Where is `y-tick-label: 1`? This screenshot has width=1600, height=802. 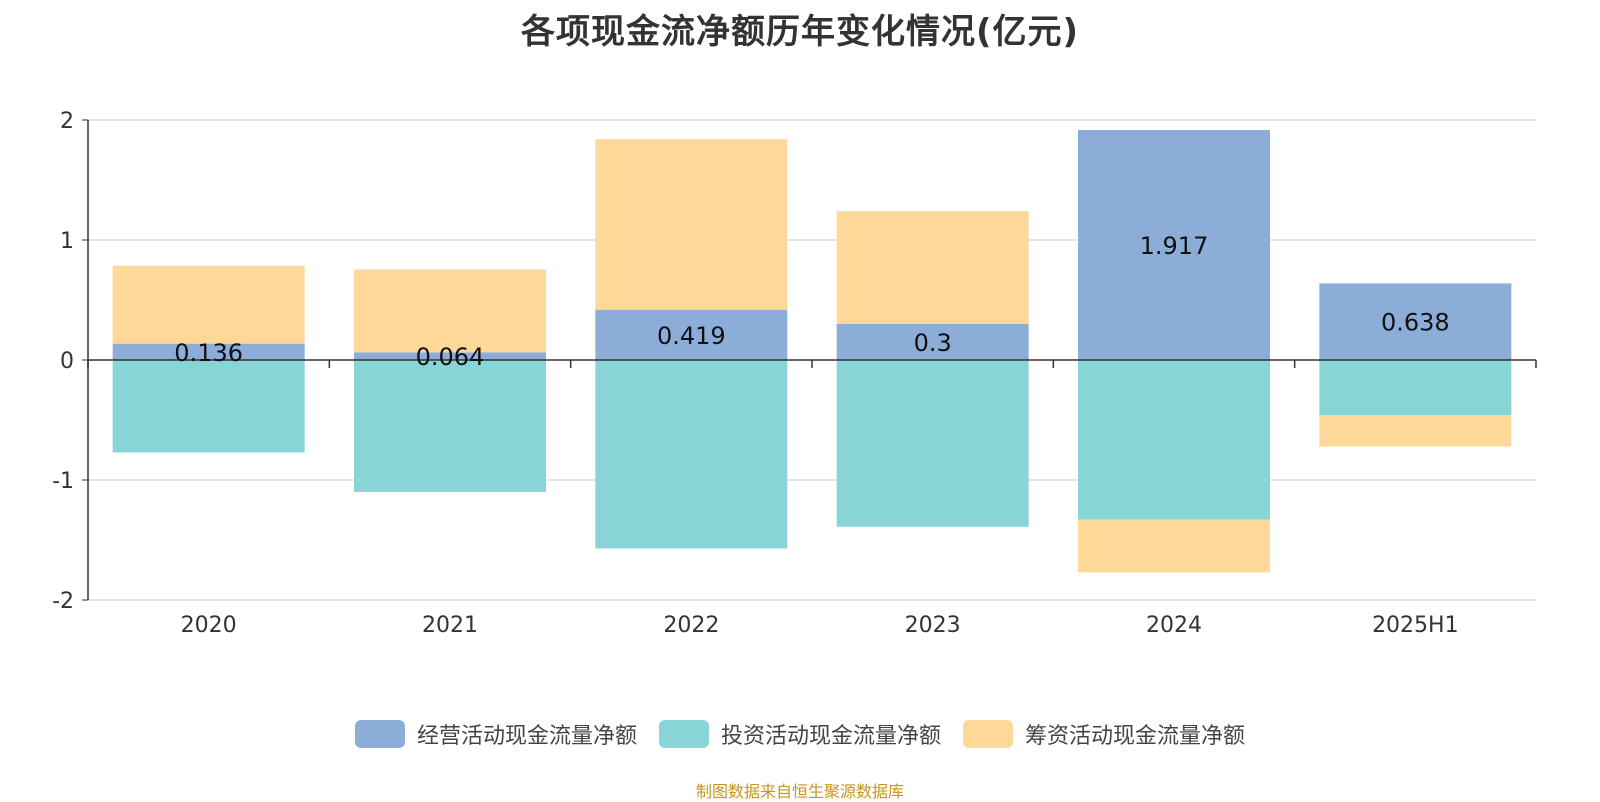
y-tick-label: 1 is located at coordinates (67, 241).